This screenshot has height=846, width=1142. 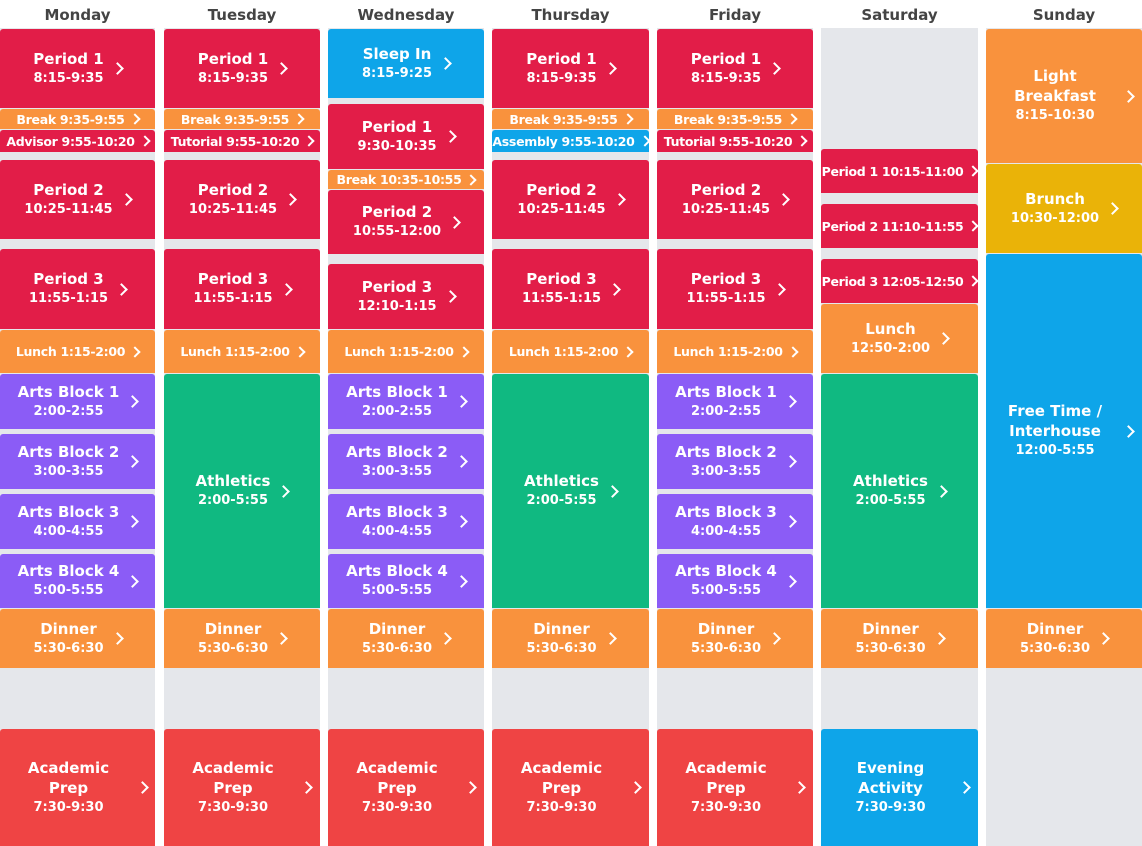 I want to click on block-title: Arts Block 4, so click(x=68, y=571).